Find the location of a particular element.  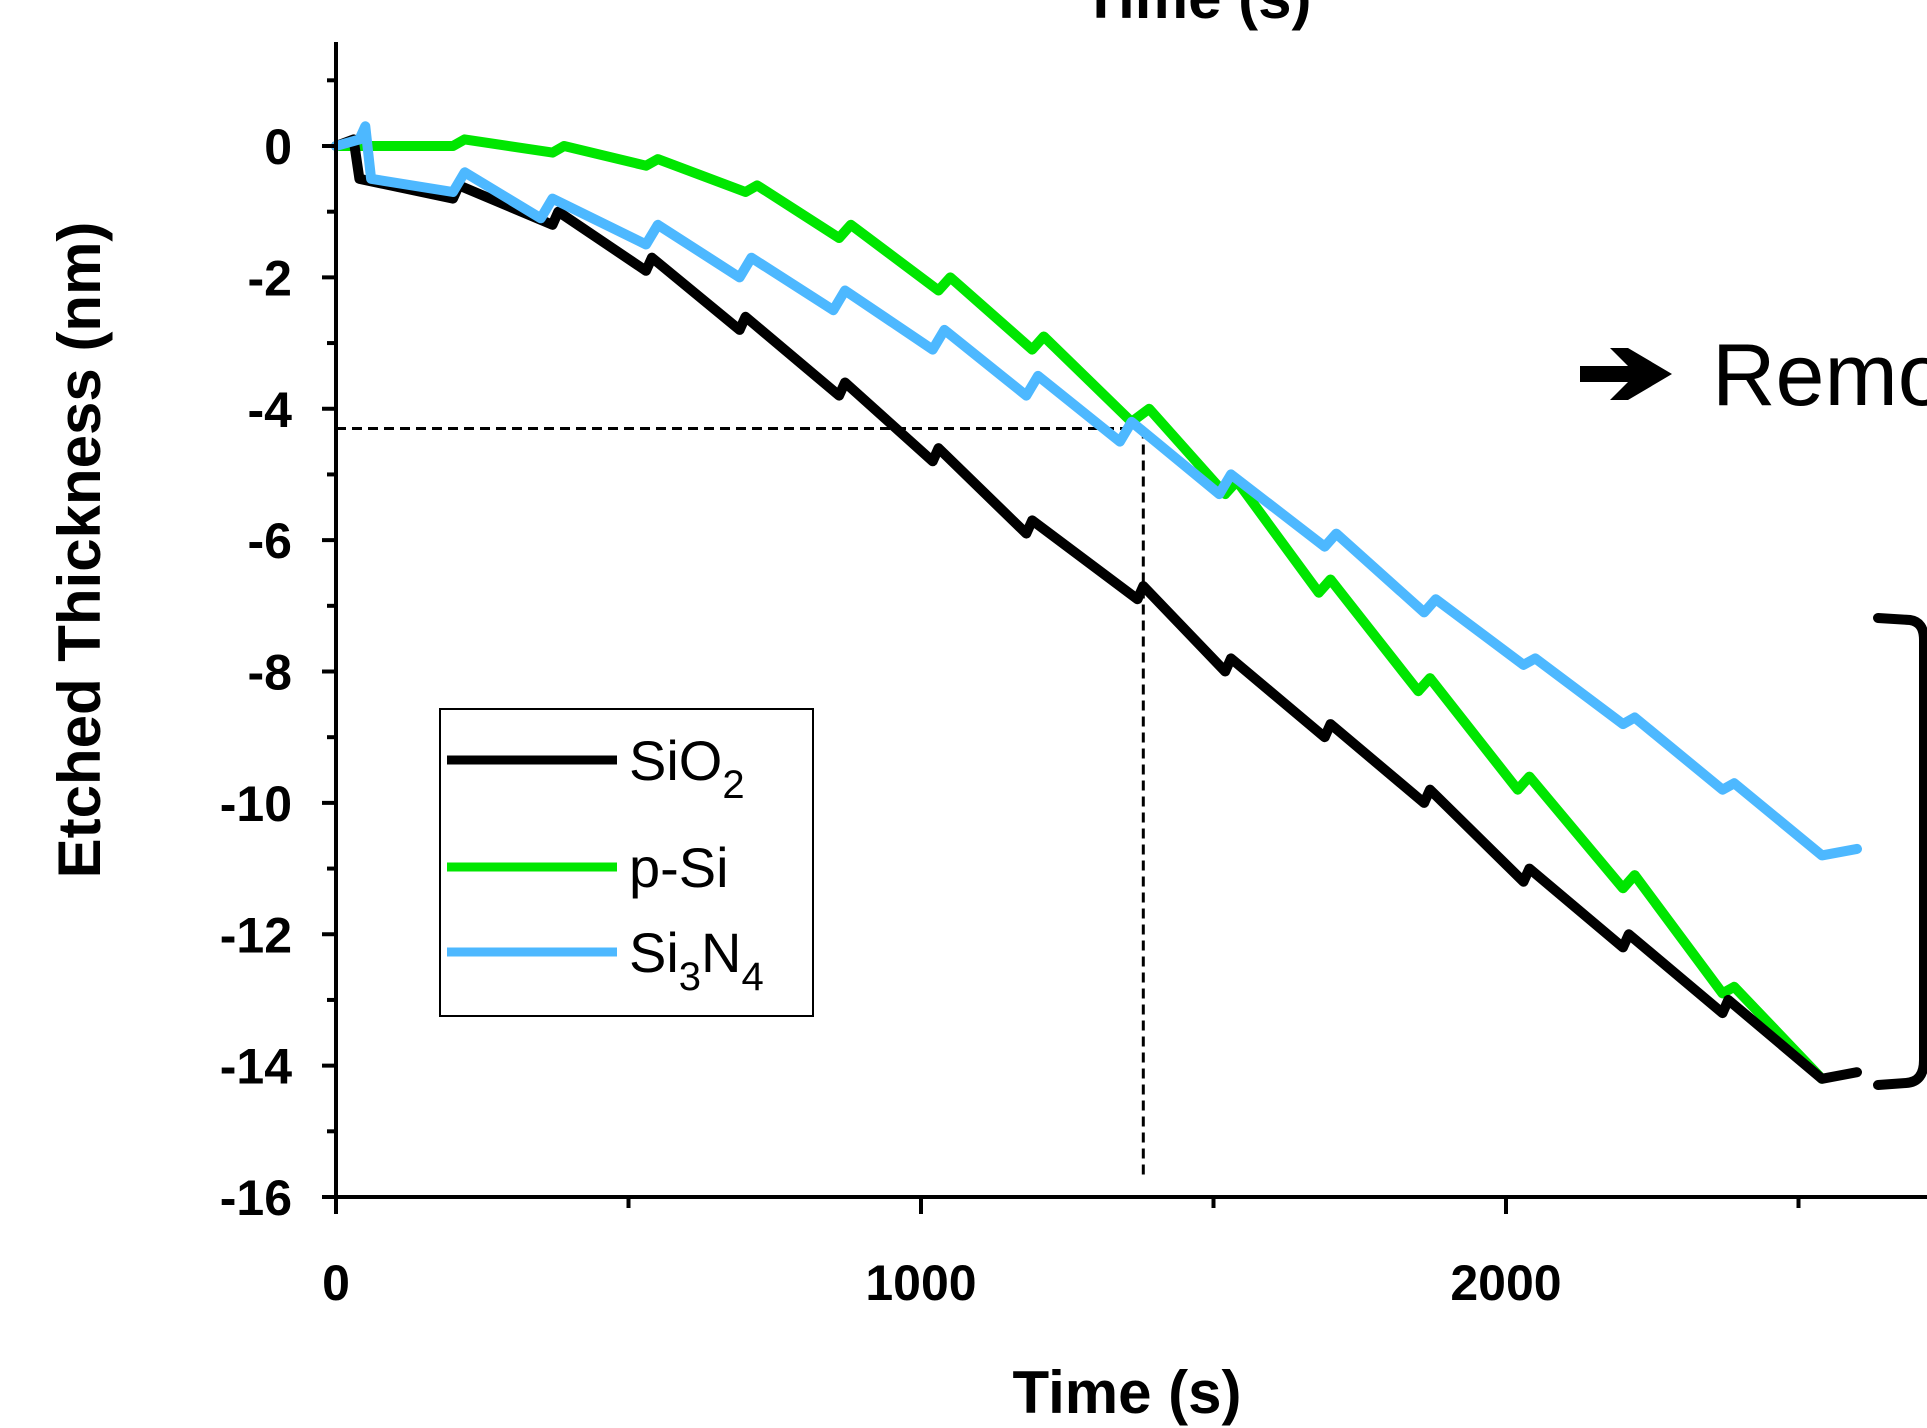

annotation-text: Remo is located at coordinates (1819, 374).